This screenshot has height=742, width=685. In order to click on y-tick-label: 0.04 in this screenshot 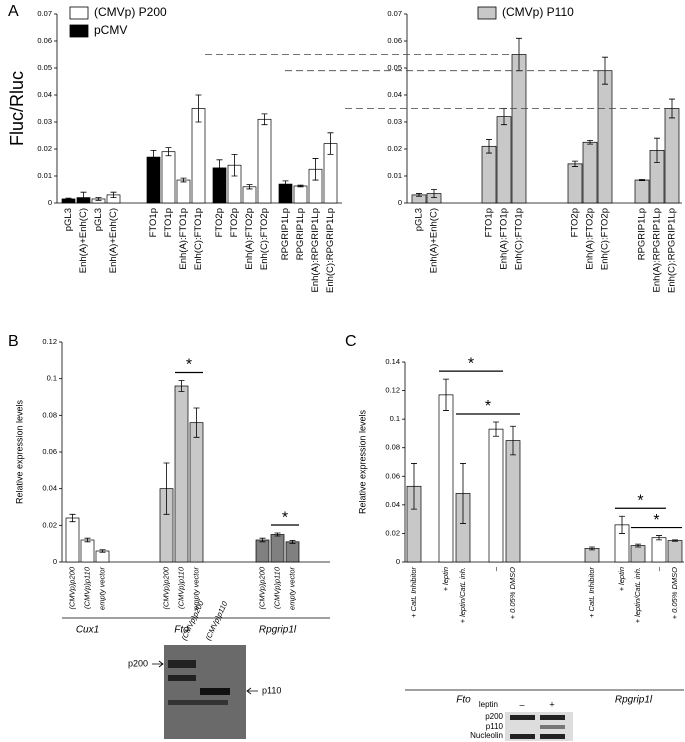, I will do `click(44, 94)`.